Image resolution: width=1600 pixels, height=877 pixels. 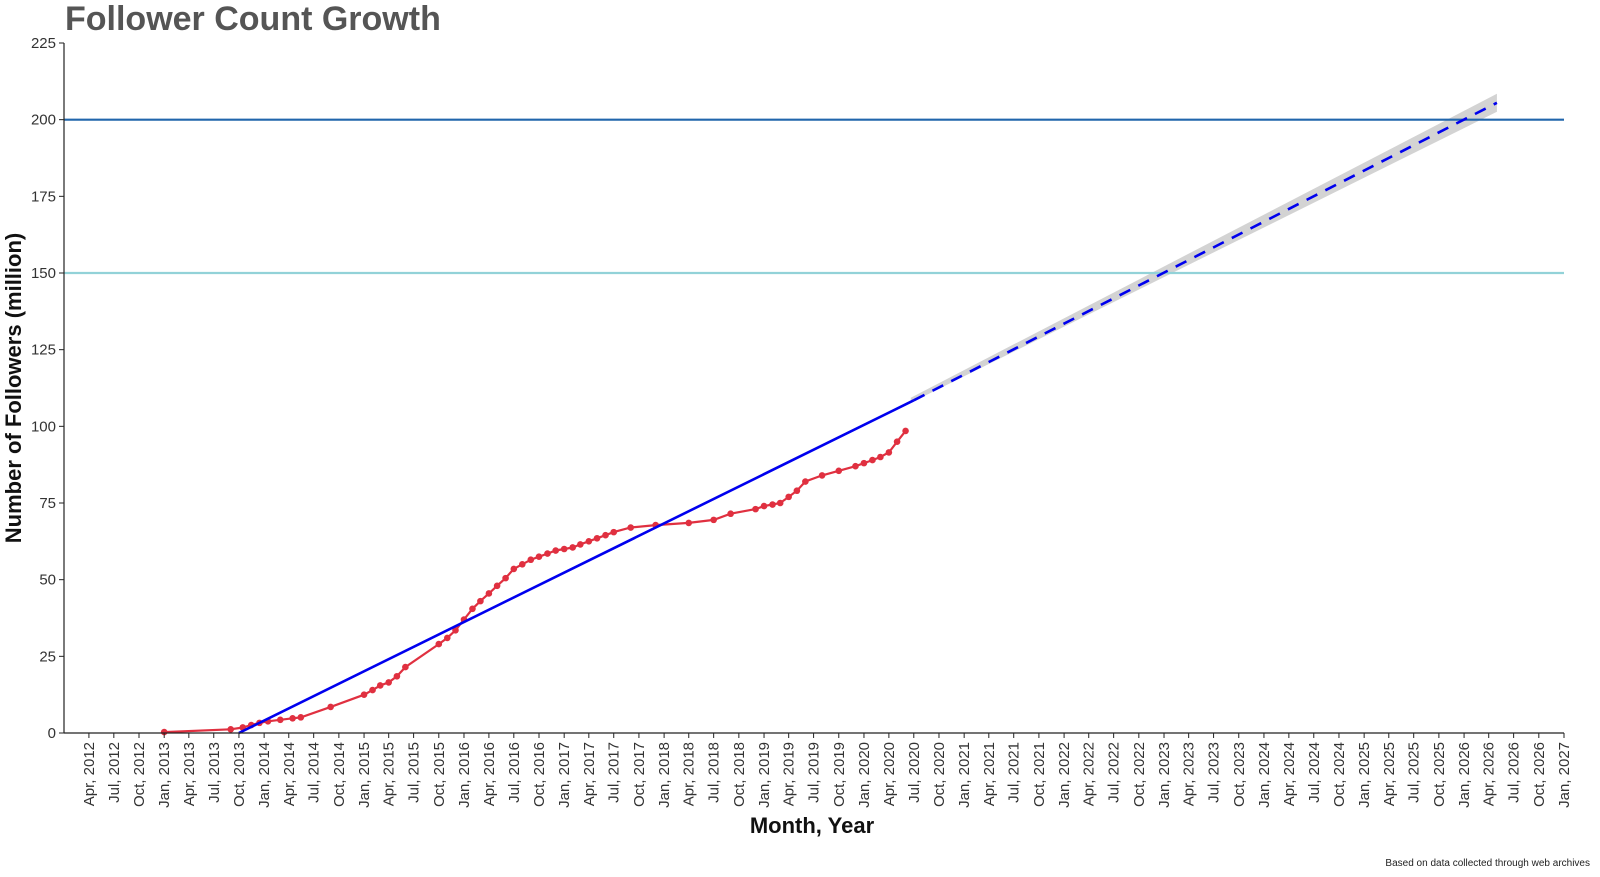 What do you see at coordinates (1264, 775) in the screenshot?
I see `x-tick-label-47: Jan, 2024` at bounding box center [1264, 775].